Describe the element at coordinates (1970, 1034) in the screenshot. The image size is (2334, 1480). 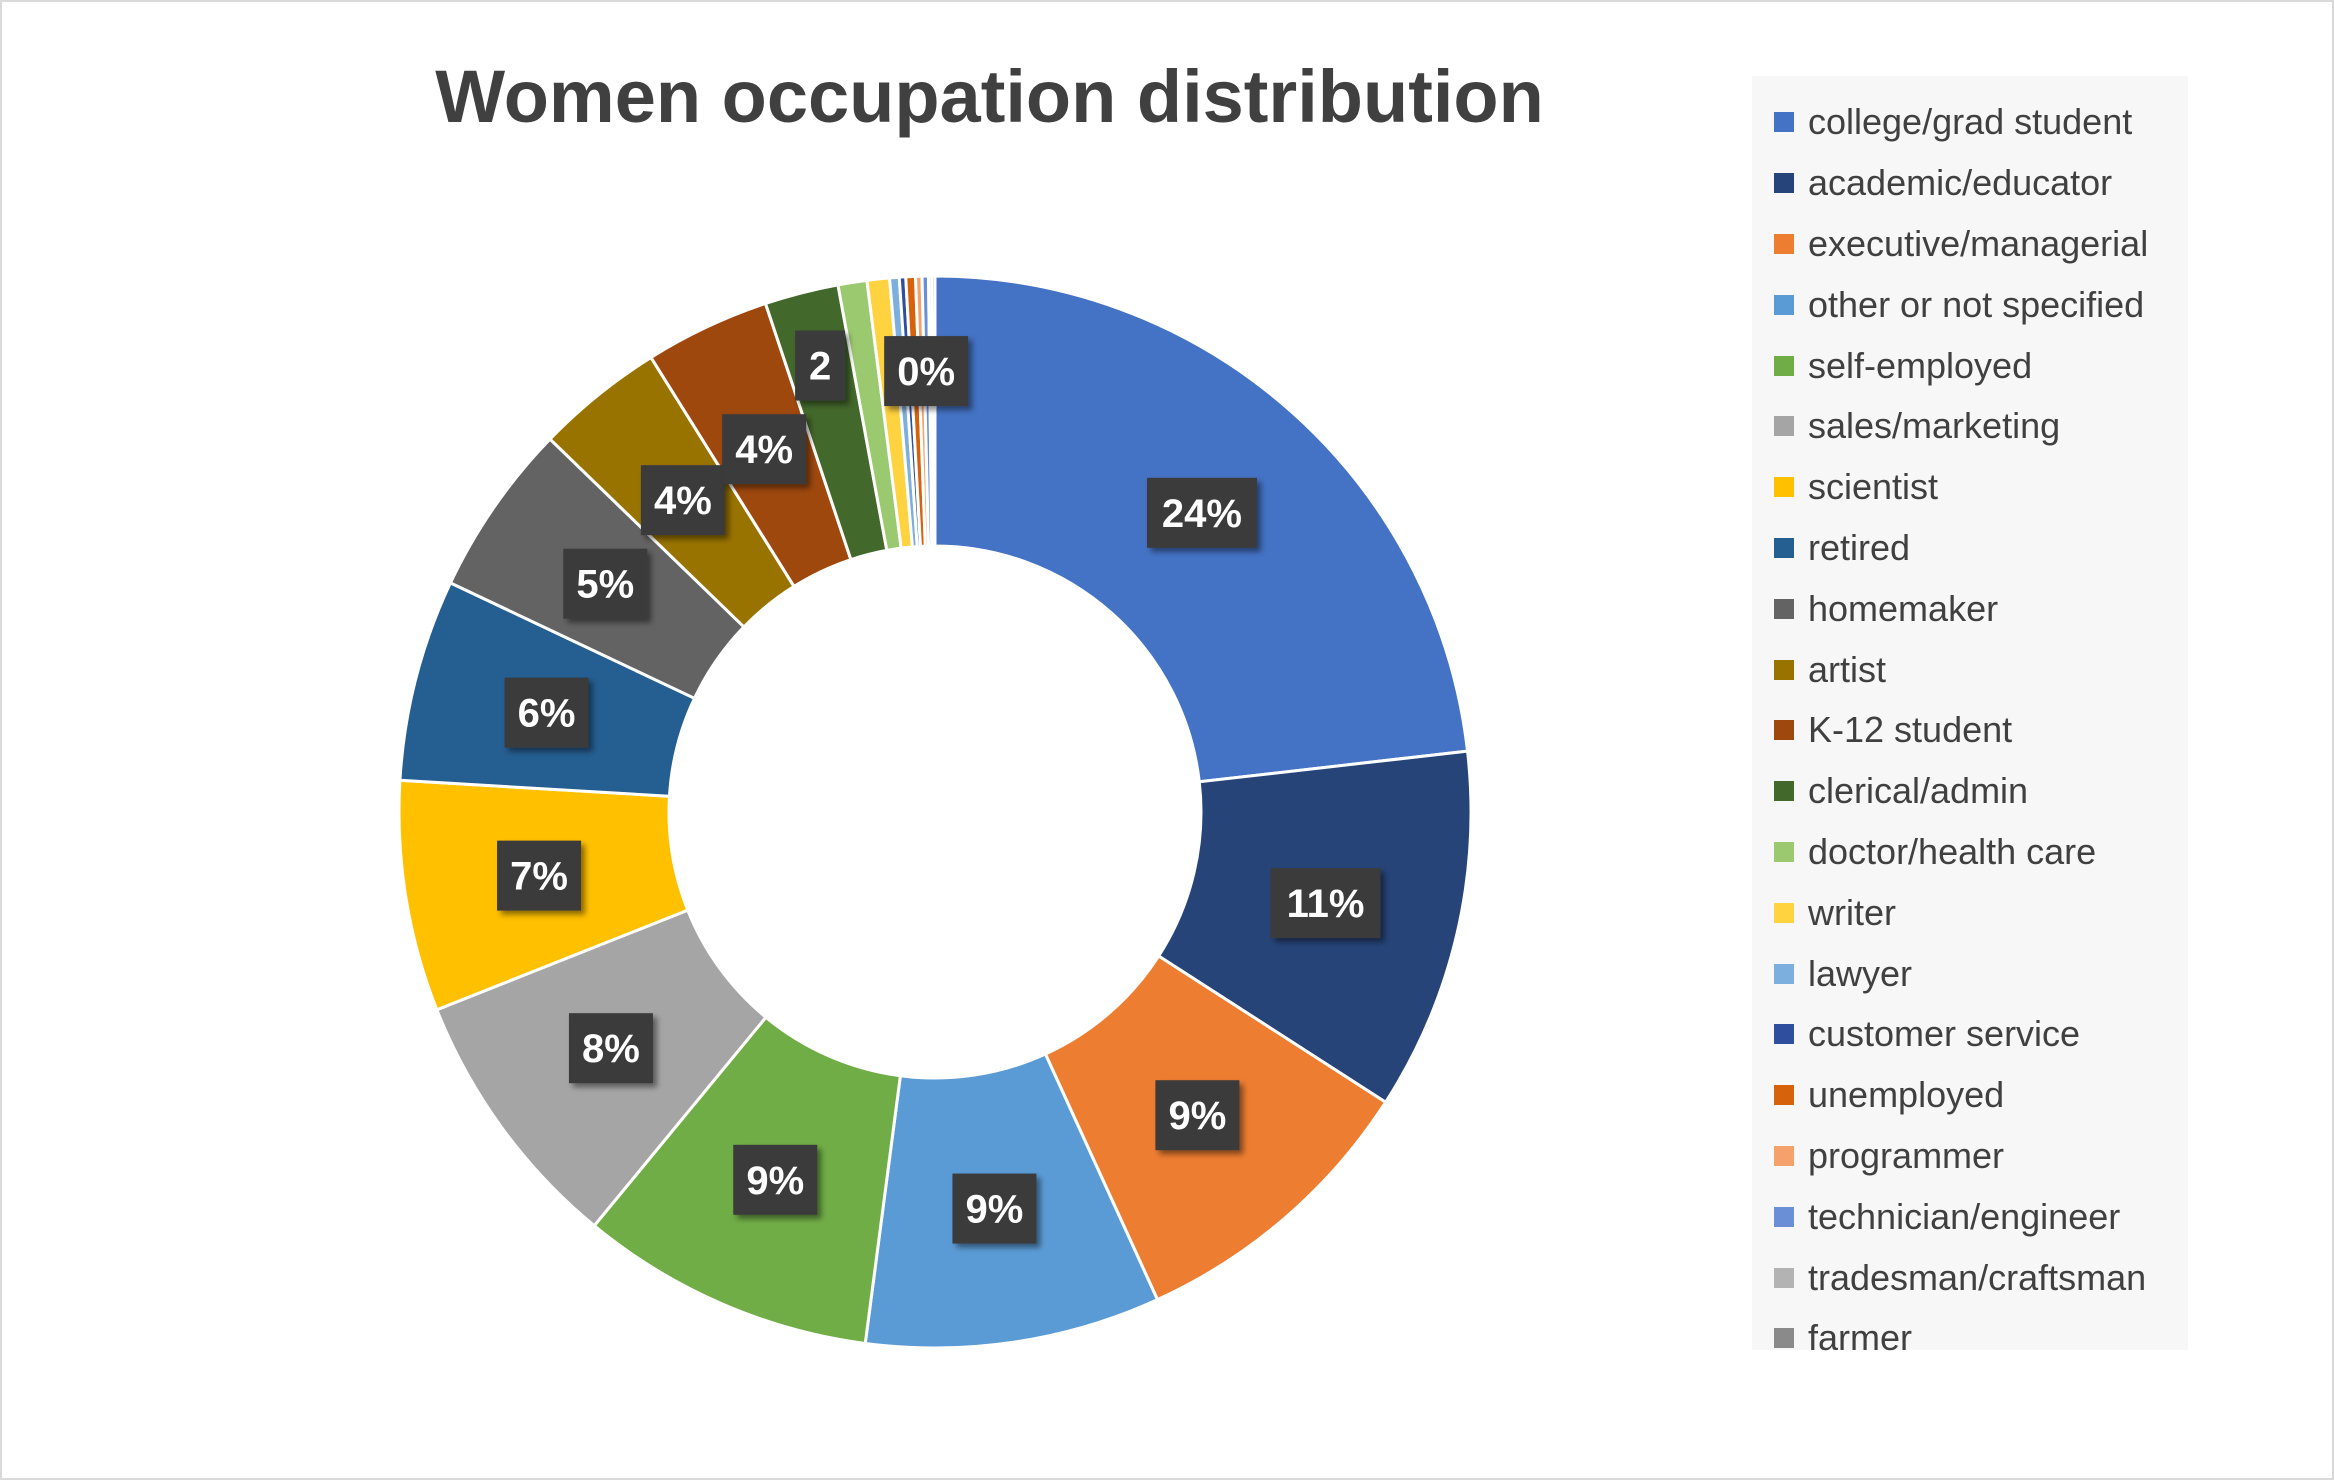
I see `legend-item: customer service` at that location.